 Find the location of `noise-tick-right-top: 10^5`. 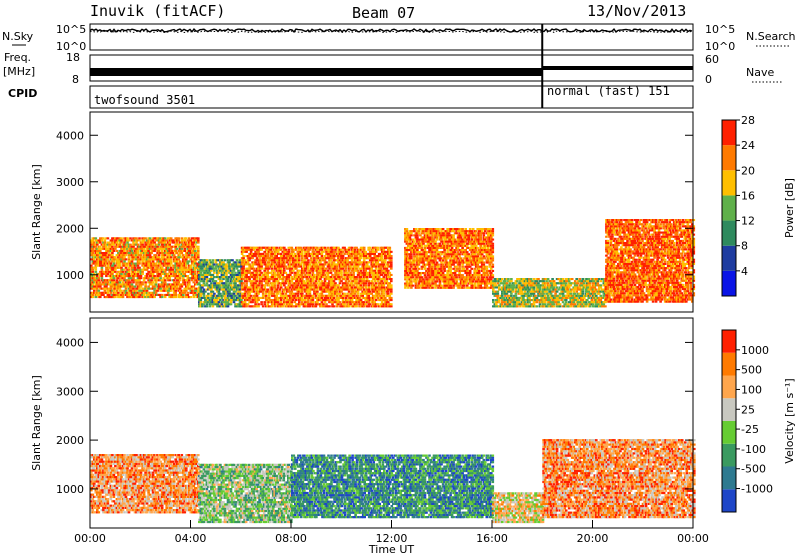

noise-tick-right-top: 10^5 is located at coordinates (720, 29).